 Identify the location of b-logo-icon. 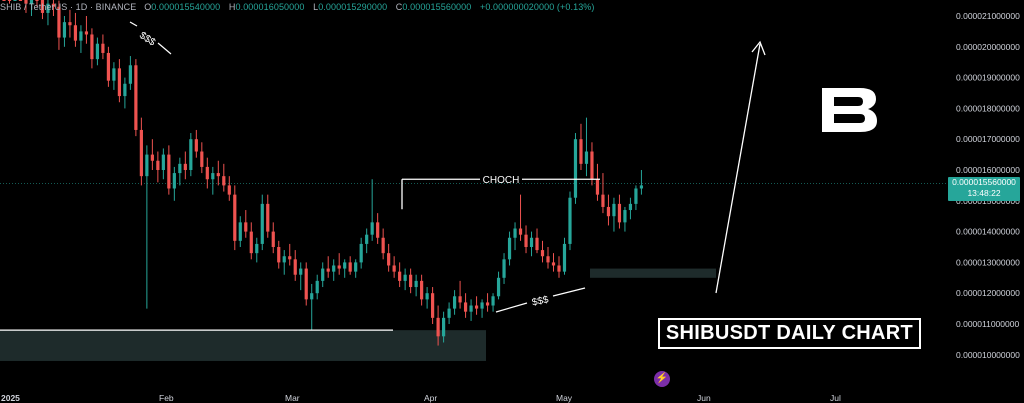
(849, 110).